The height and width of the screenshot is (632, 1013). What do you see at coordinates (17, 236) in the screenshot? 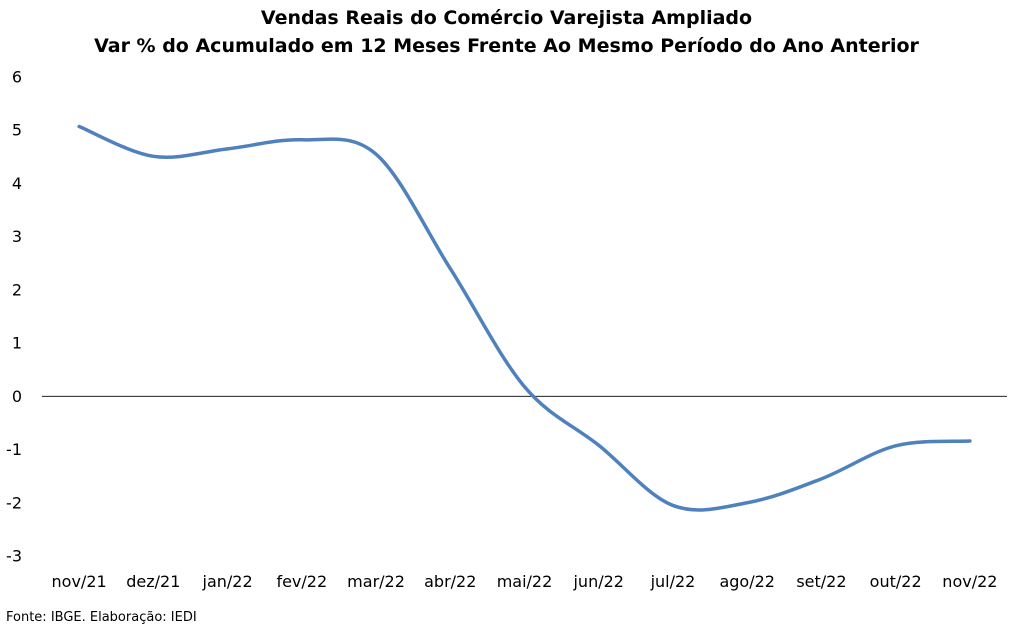
I see `y-tick-label: 3` at bounding box center [17, 236].